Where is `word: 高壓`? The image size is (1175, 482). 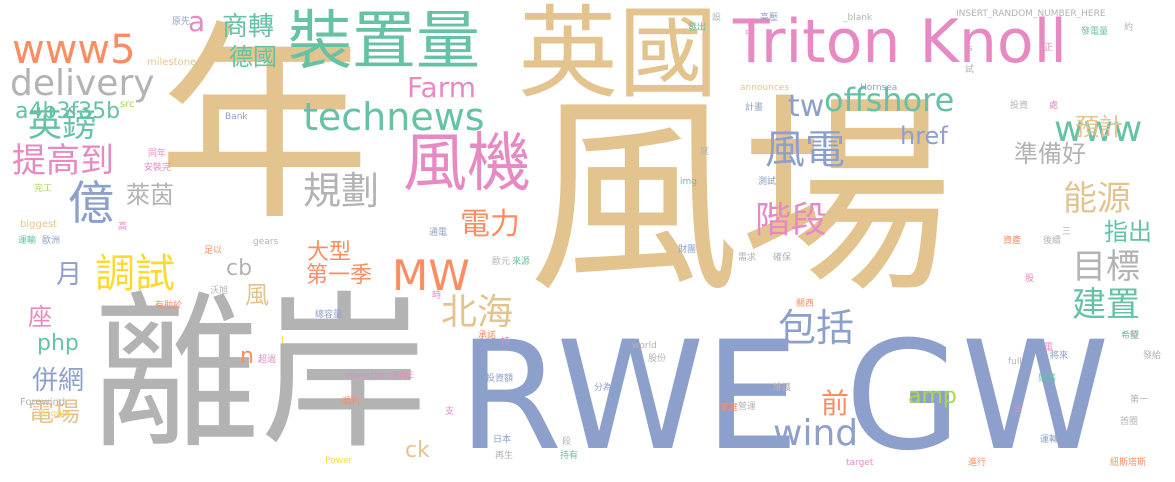
word: 高壓 is located at coordinates (769, 18).